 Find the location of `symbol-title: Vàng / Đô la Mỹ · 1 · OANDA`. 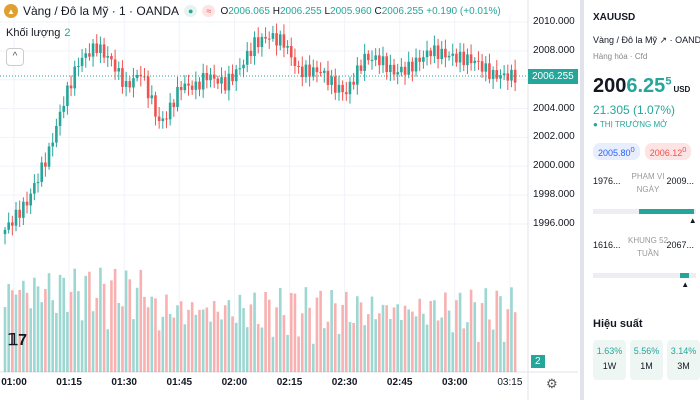

symbol-title: Vàng / Đô la Mỹ · 1 · OANDA is located at coordinates (101, 11).